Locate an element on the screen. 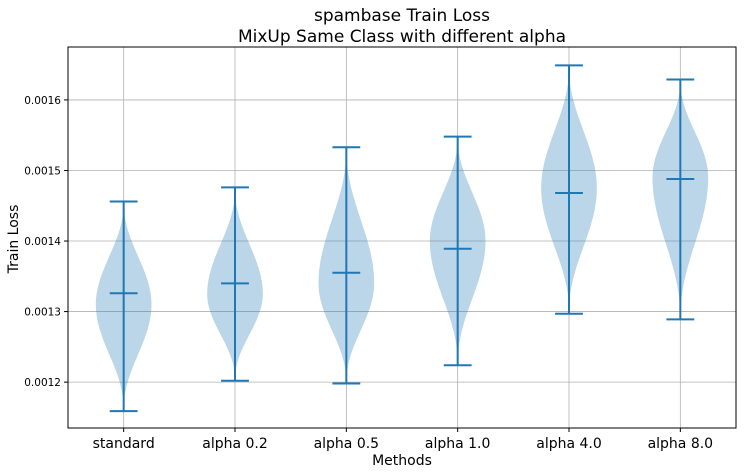 This screenshot has width=744, height=474. y-tick-label: 0.0016 is located at coordinates (42, 101).